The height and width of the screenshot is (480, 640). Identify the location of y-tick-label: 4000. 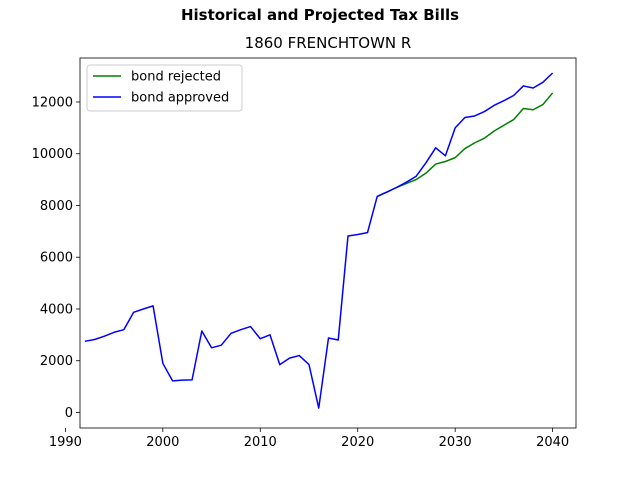
(56, 309).